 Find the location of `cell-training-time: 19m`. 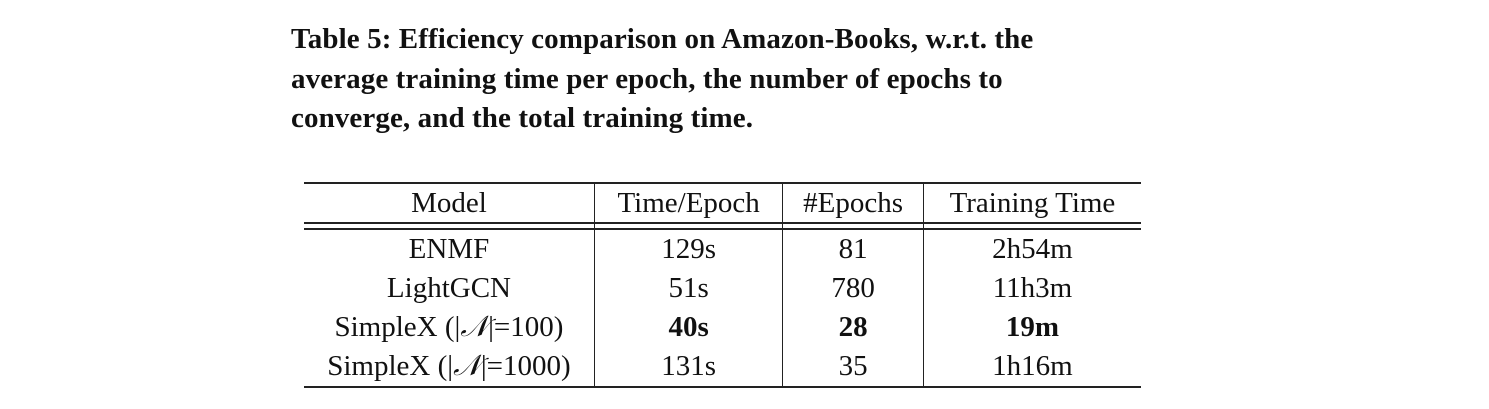

cell-training-time: 19m is located at coordinates (1031, 328).